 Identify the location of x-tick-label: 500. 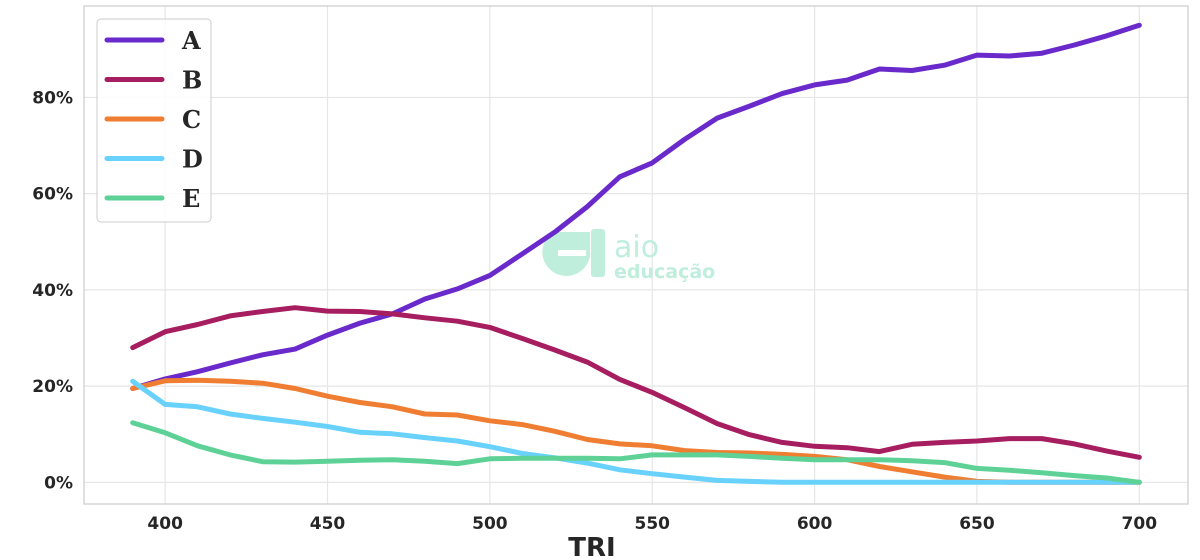
(490, 524).